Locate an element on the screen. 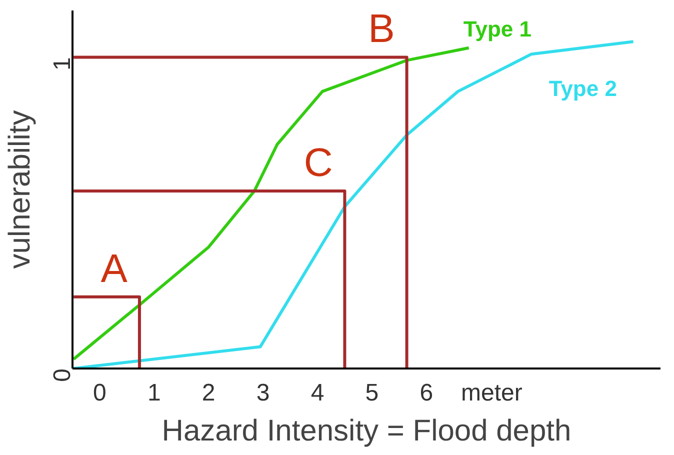 The width and height of the screenshot is (674, 455). x-tick-label: 1 is located at coordinates (154, 393).